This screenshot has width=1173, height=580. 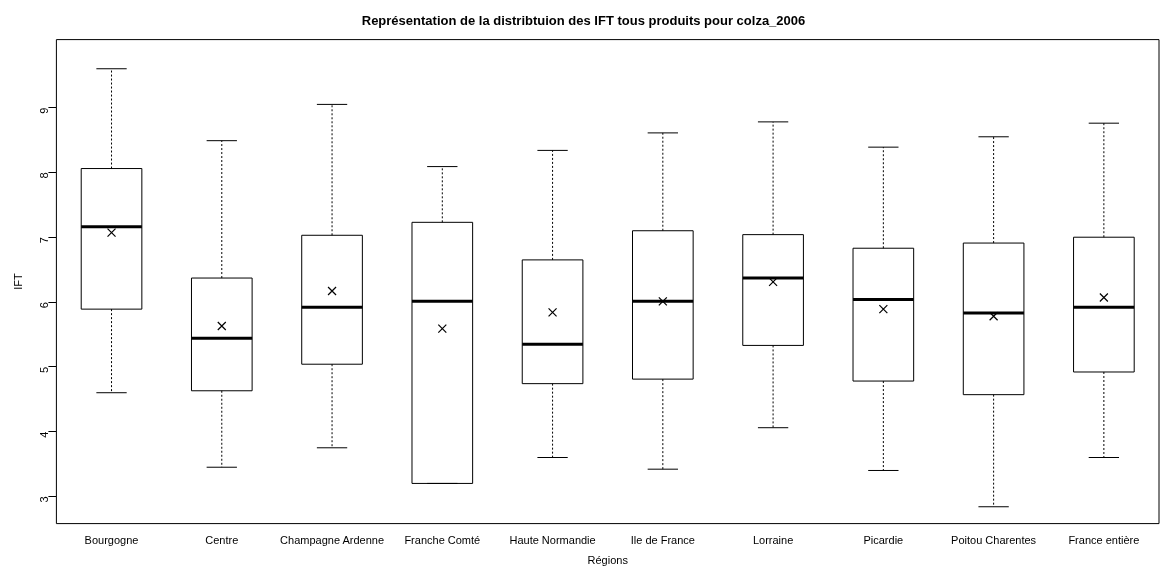 What do you see at coordinates (44, 175) in the screenshot?
I see `y-tick-label: 8` at bounding box center [44, 175].